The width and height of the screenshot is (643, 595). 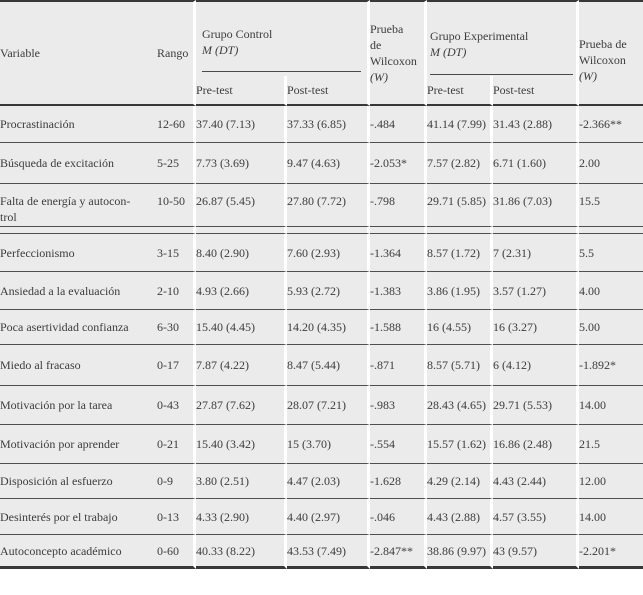 I want to click on control-posttest-cell: 8.47 (5.44), so click(x=328, y=365).